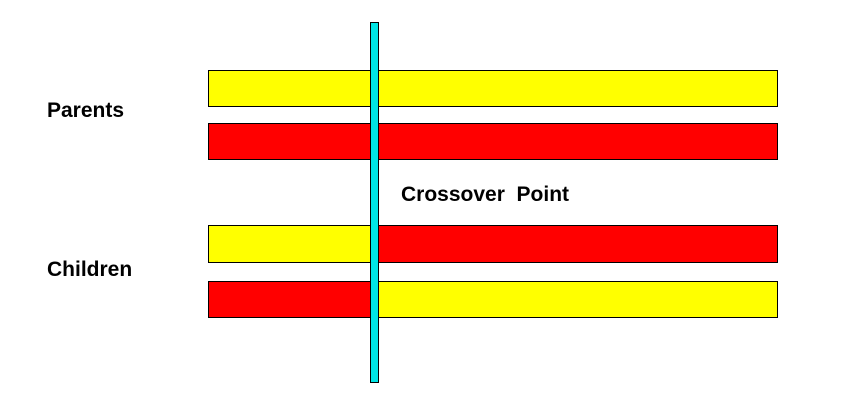  What do you see at coordinates (374, 202) in the screenshot?
I see `crossover-line` at bounding box center [374, 202].